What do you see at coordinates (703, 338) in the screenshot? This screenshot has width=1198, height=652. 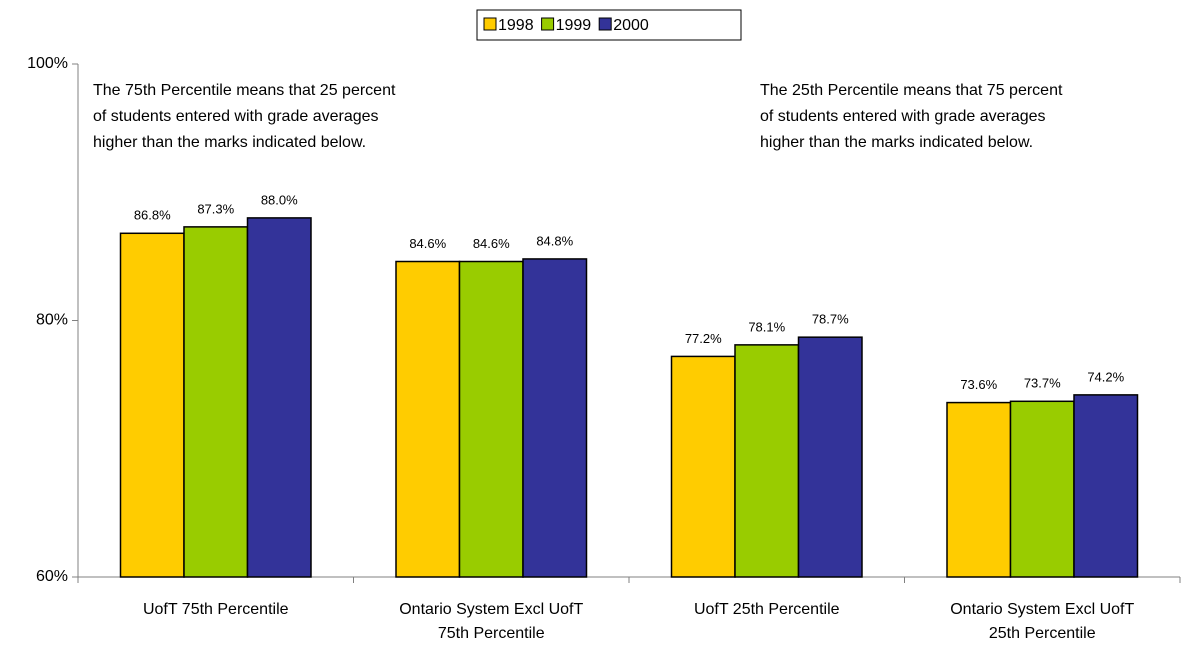 I see `value-label: 77.2%` at bounding box center [703, 338].